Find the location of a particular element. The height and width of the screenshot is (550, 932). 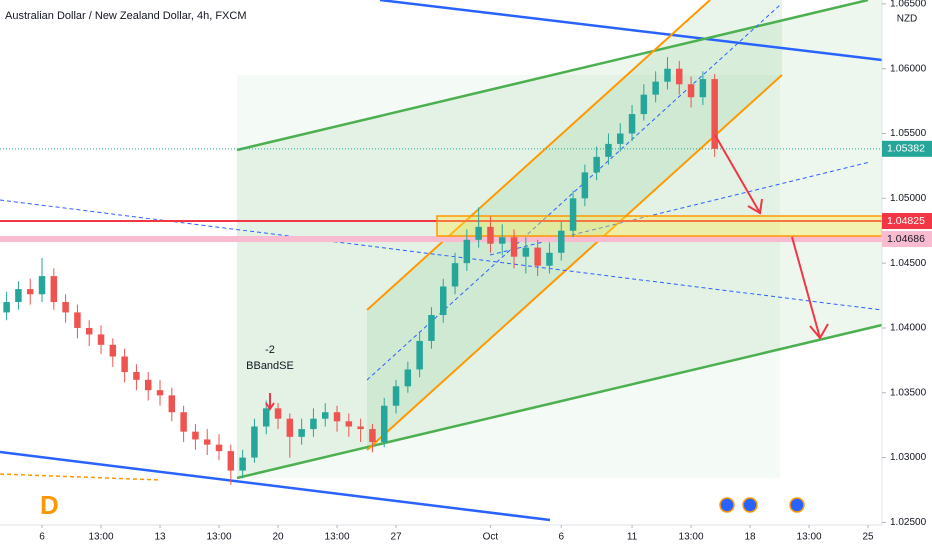

event-icons is located at coordinates (762, 505).